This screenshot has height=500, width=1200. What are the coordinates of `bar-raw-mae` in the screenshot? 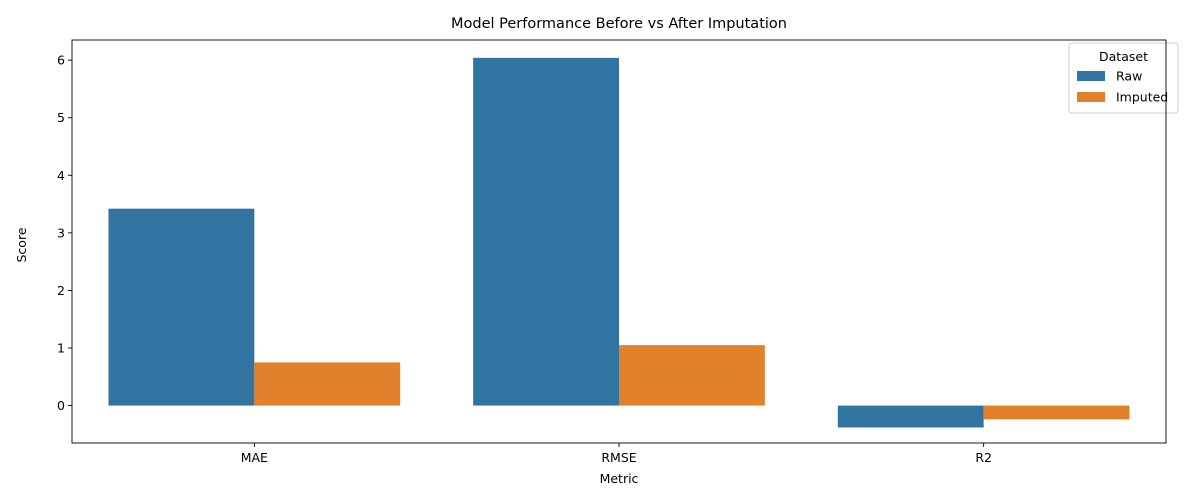 It's located at (181, 307).